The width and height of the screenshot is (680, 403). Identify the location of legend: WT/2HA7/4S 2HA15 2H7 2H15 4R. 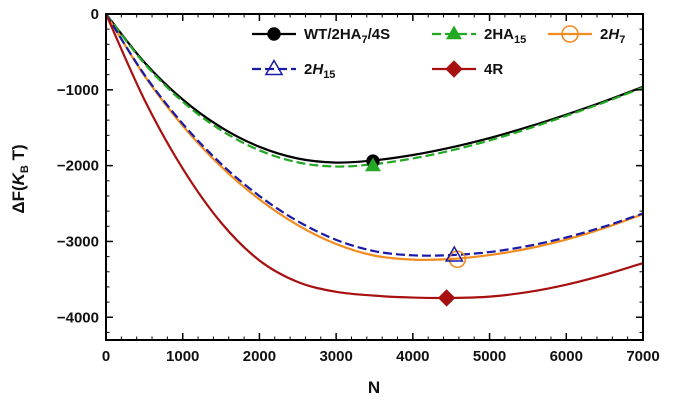
(438, 53).